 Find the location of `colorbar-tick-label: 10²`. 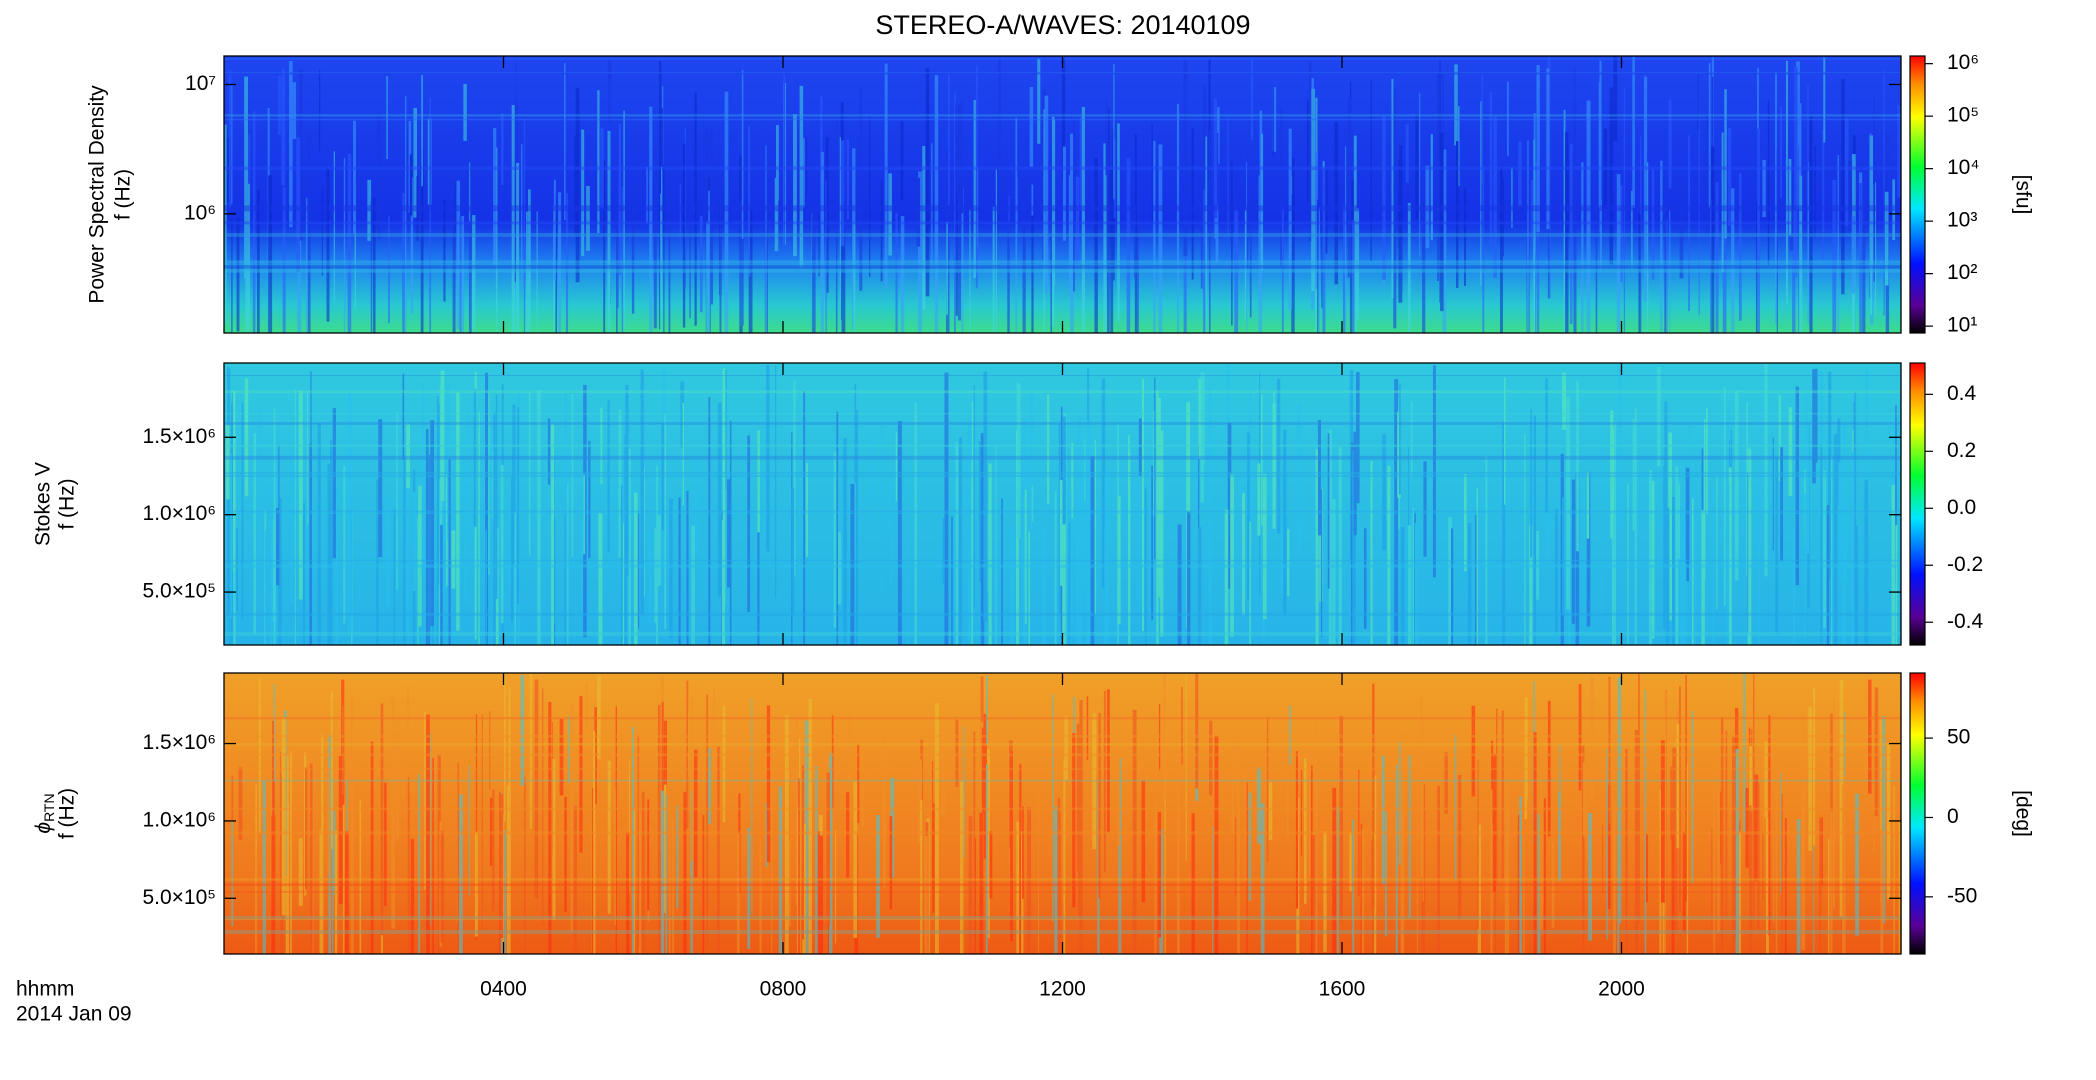

colorbar-tick-label: 10² is located at coordinates (1962, 272).